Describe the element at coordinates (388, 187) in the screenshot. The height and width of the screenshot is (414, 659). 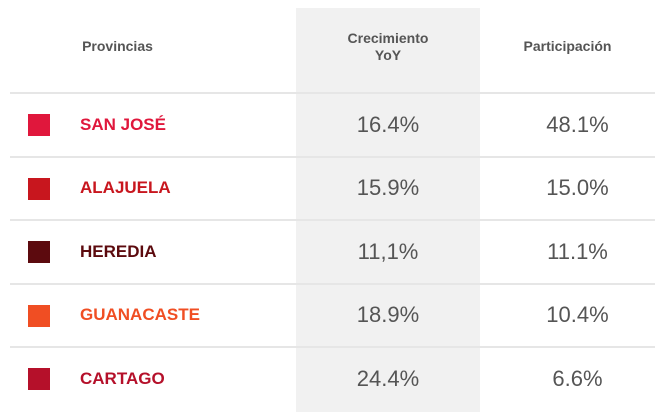
I see `growth-value: 15.9%` at that location.